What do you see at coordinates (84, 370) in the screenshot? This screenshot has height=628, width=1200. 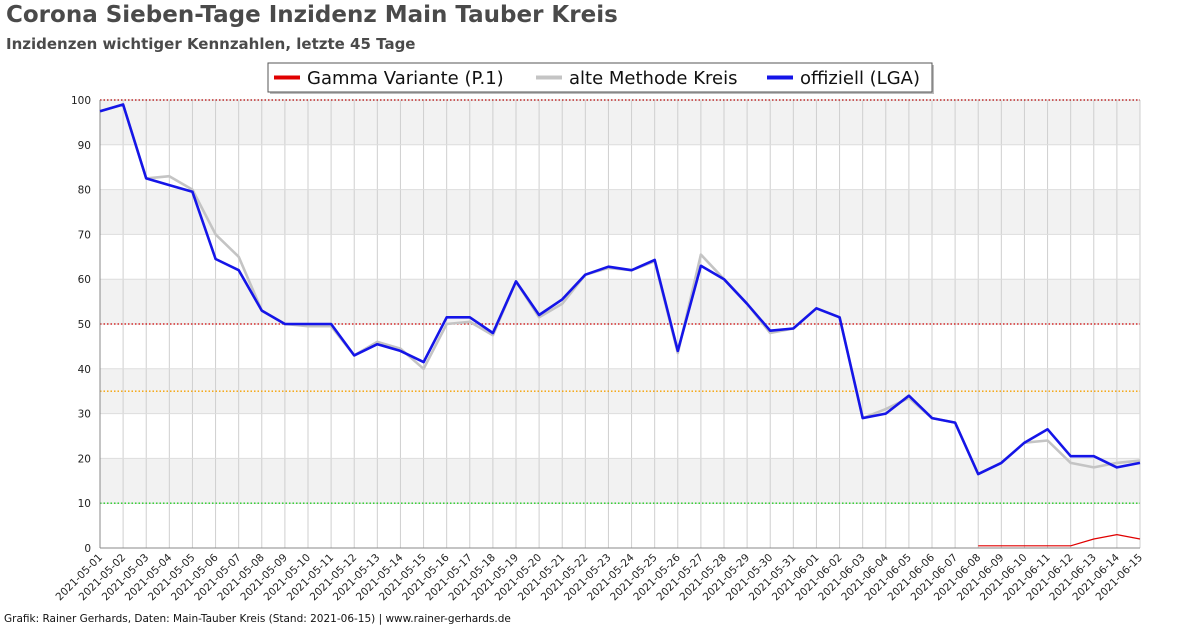 I see `y-tick-label: 40` at bounding box center [84, 370].